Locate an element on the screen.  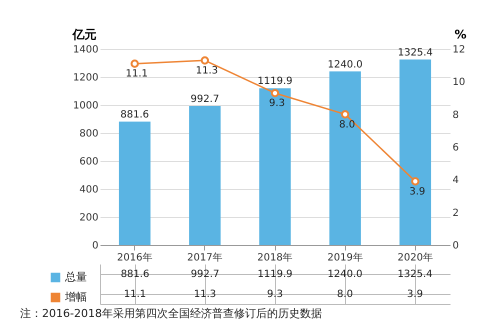
data-label: 9.3 is located at coordinates (275, 294).